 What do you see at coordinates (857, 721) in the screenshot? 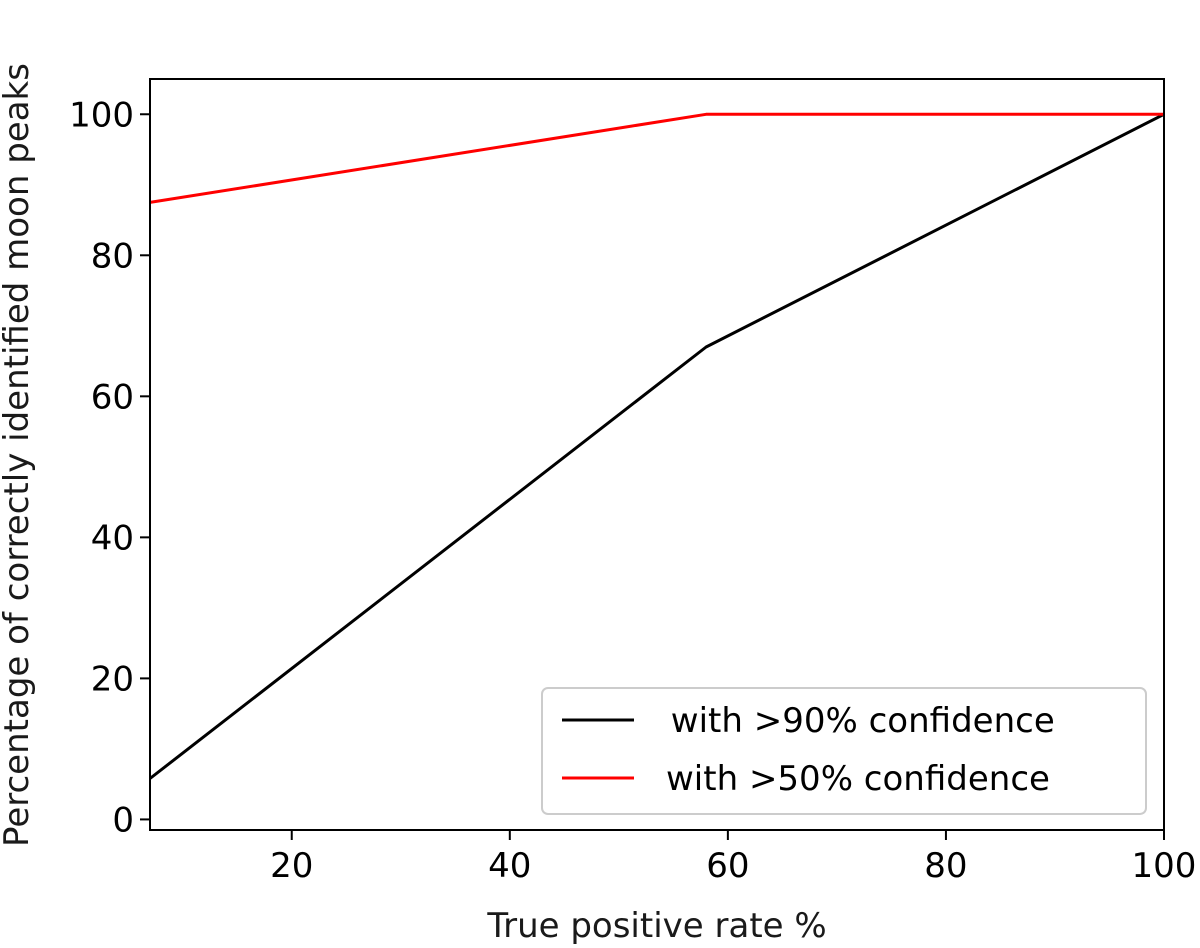
I see `legend-label-90-confidence: with >90% confidence` at bounding box center [857, 721].